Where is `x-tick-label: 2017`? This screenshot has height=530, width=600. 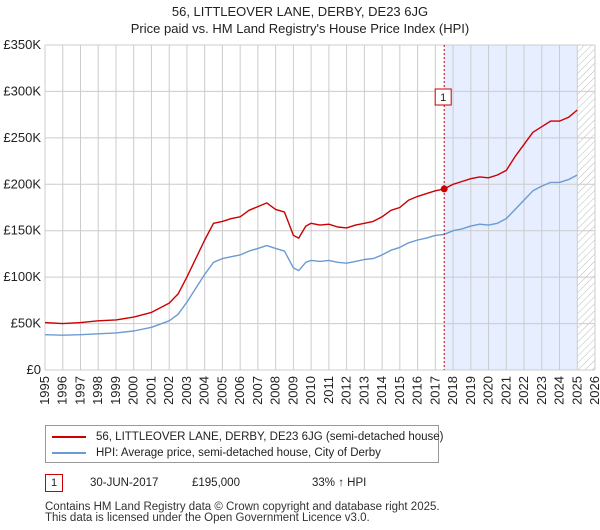 x-tick-label: 2017 is located at coordinates (434, 390).